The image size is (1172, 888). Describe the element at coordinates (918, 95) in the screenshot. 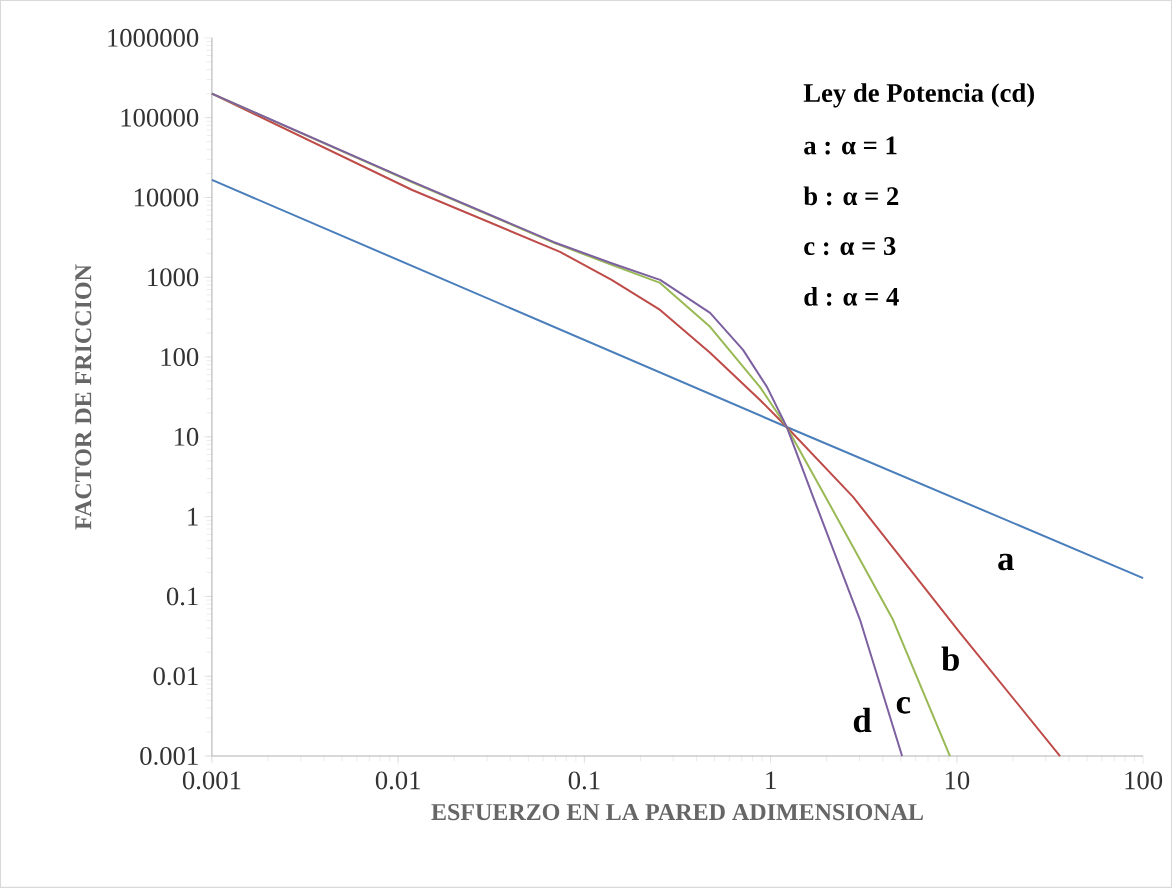

I see `annotation: Ley de Potencia (cd)` at that location.